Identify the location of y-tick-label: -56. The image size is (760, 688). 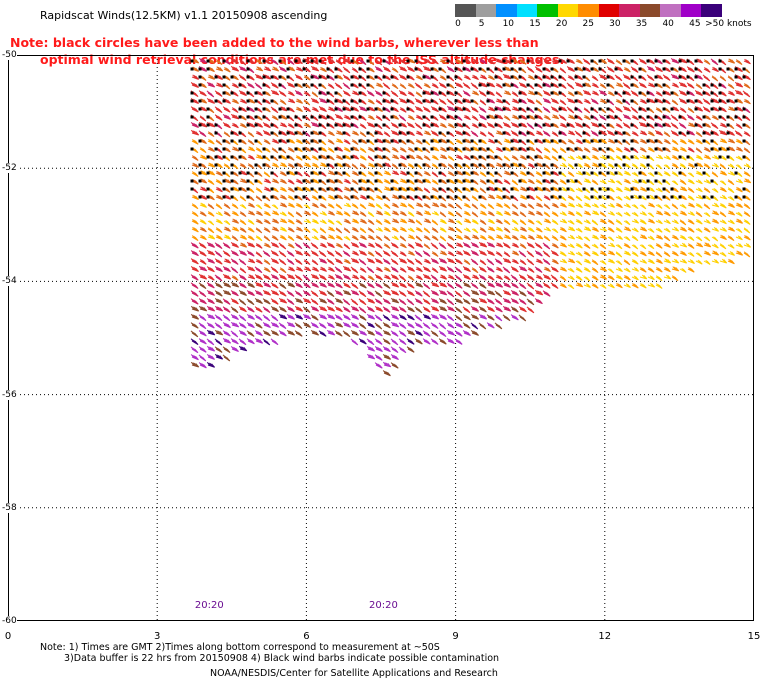
(9, 394).